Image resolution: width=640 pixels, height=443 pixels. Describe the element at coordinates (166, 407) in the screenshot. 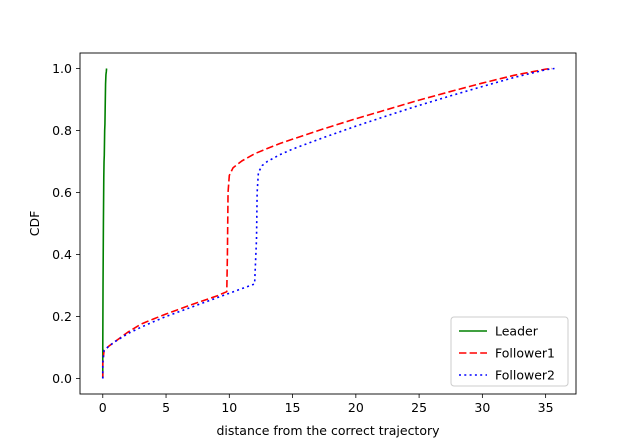

I see `x-tick-label: 5` at that location.